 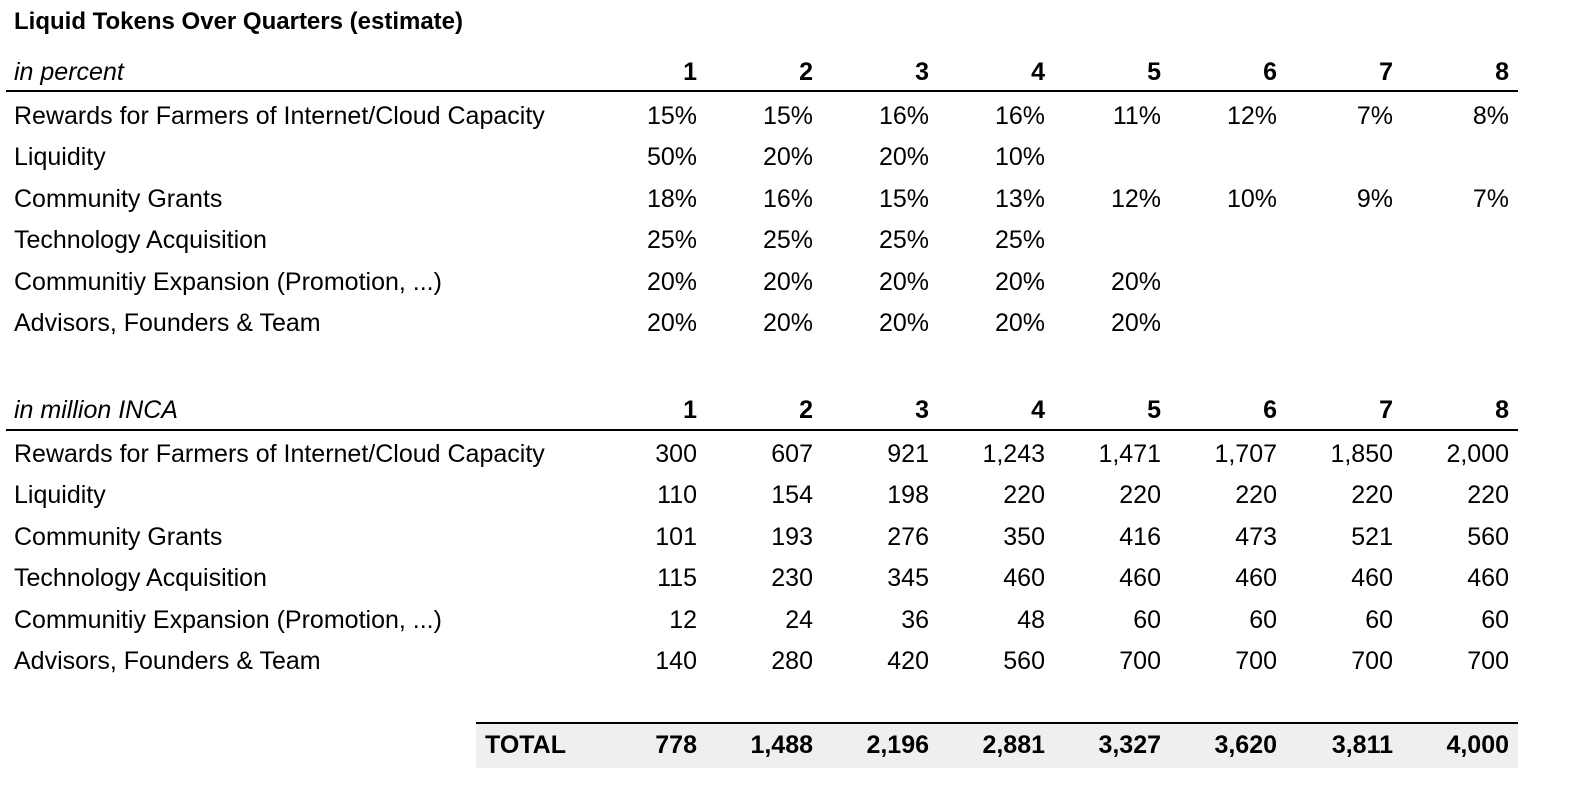 What do you see at coordinates (96, 410) in the screenshot?
I see `million-table-header: in million INCA` at bounding box center [96, 410].